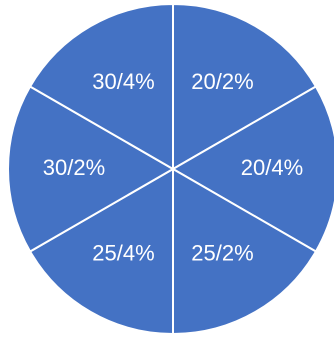 The width and height of the screenshot is (334, 338). Describe the element at coordinates (123, 81) in the screenshot. I see `pie-slice-label-6: 30/4%` at that location.